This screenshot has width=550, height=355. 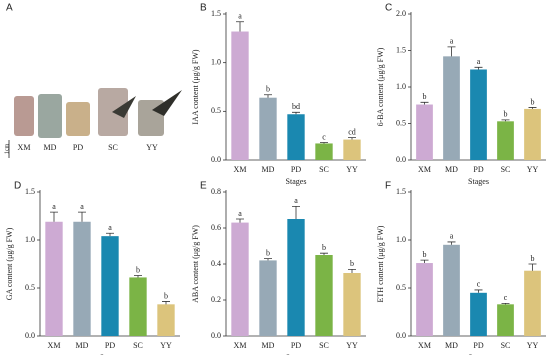 I want to click on panel-label: A, so click(x=9, y=8).